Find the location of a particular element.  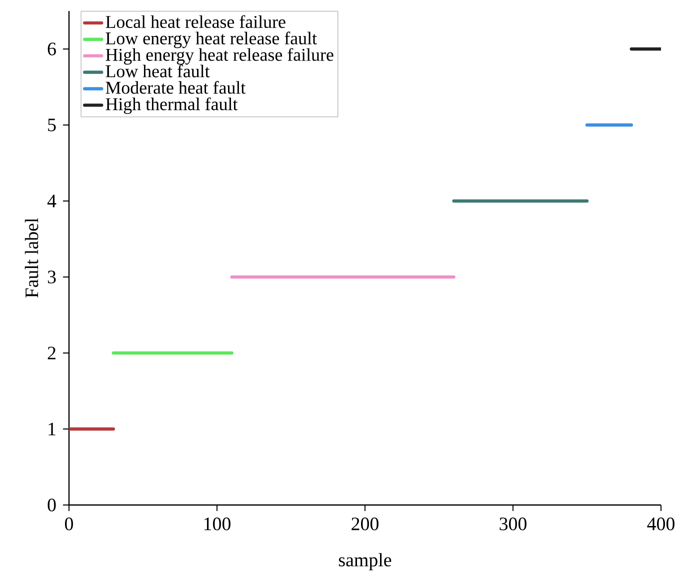

x-tick-label: 300 is located at coordinates (513, 524).